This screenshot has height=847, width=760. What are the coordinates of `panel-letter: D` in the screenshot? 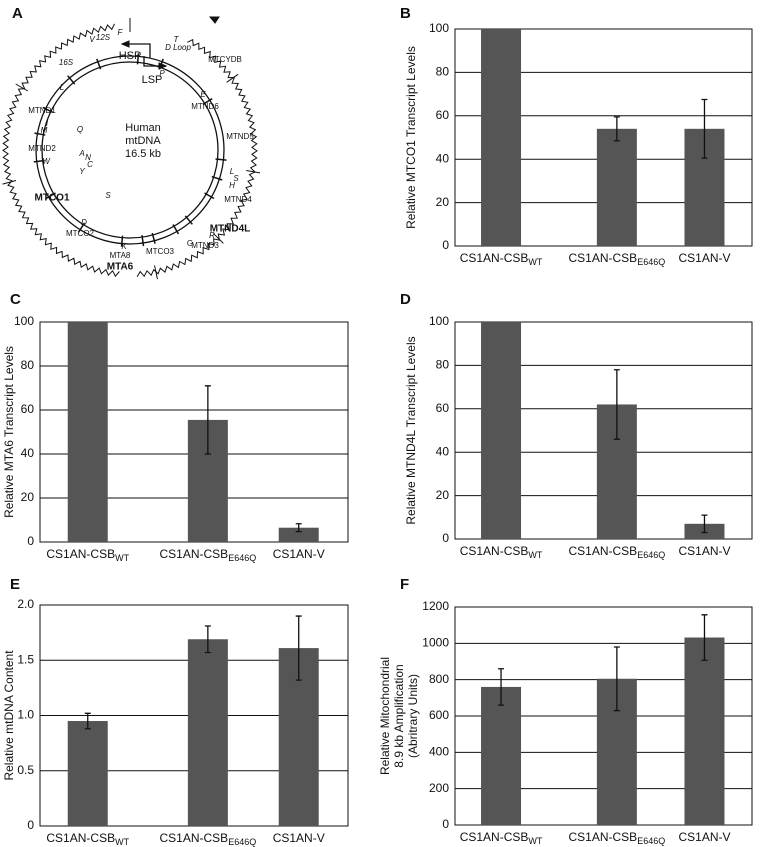 It's located at (405, 299).